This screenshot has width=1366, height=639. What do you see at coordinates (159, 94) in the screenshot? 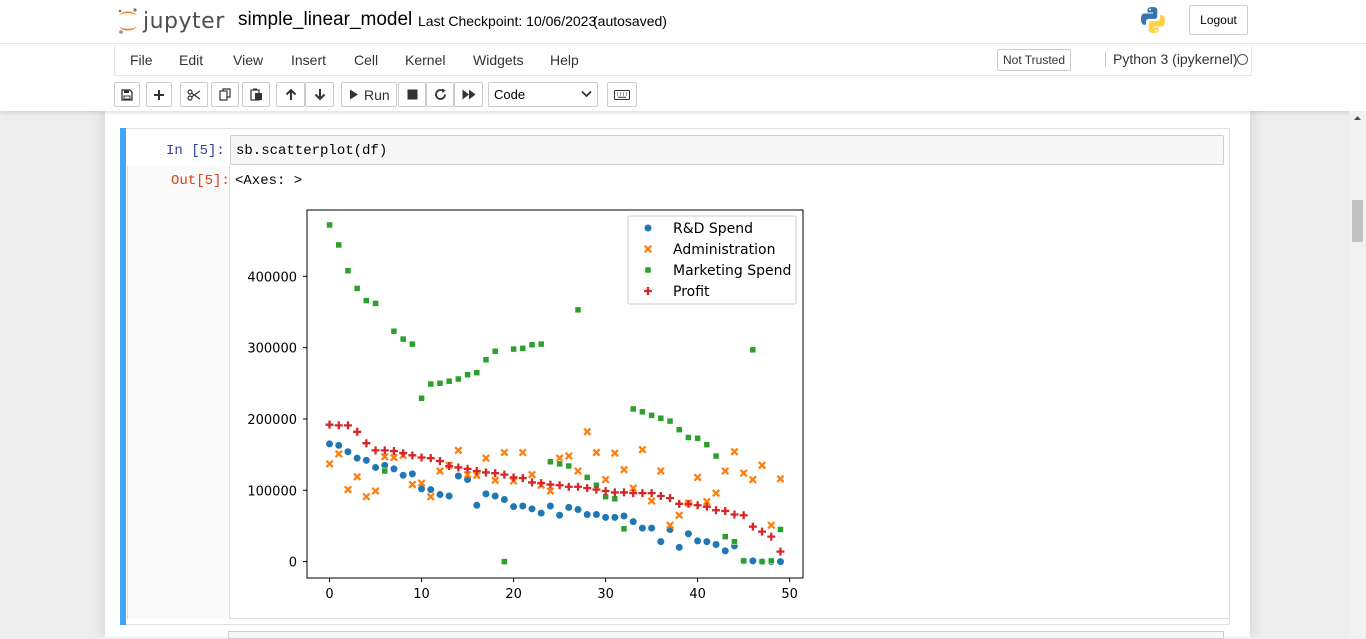
I see `insert-cell-button` at bounding box center [159, 94].